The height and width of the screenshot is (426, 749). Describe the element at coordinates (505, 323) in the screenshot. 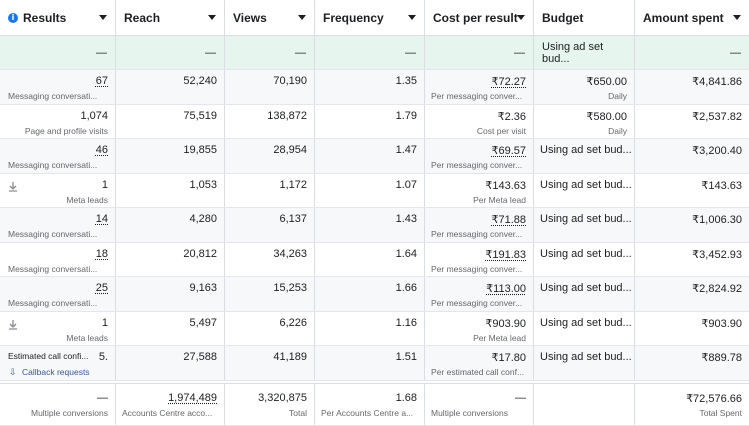

I see `cost-per-result-value: ₹903.90` at that location.